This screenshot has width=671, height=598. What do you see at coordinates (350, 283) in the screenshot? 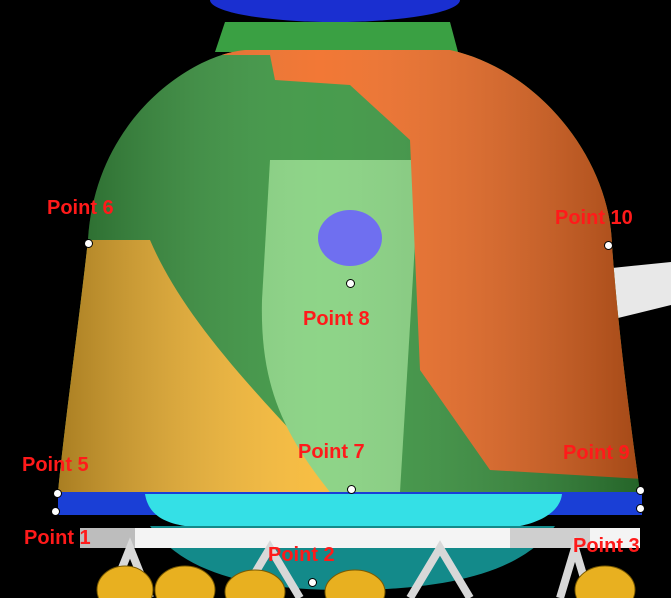
I see `point-8-marker` at bounding box center [350, 283].